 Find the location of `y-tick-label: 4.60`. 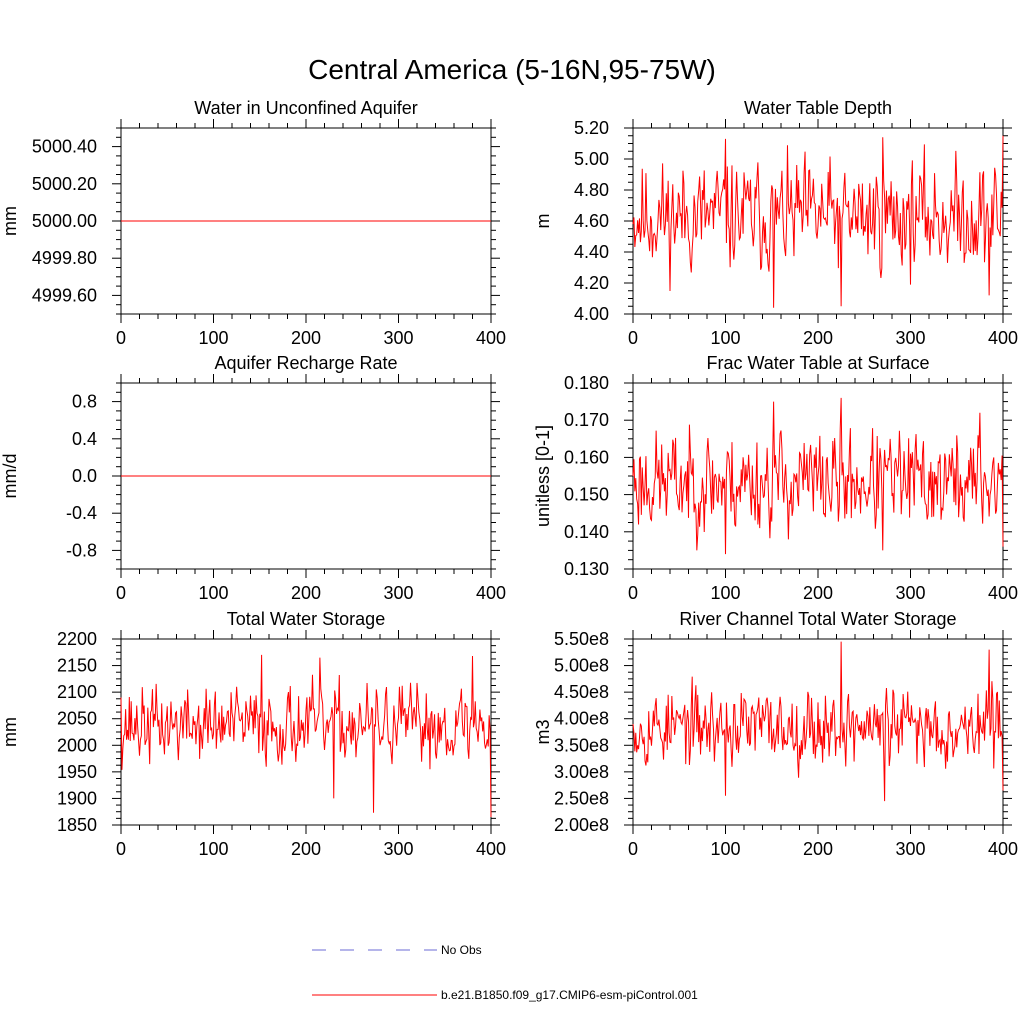

y-tick-label: 4.60 is located at coordinates (591, 221).